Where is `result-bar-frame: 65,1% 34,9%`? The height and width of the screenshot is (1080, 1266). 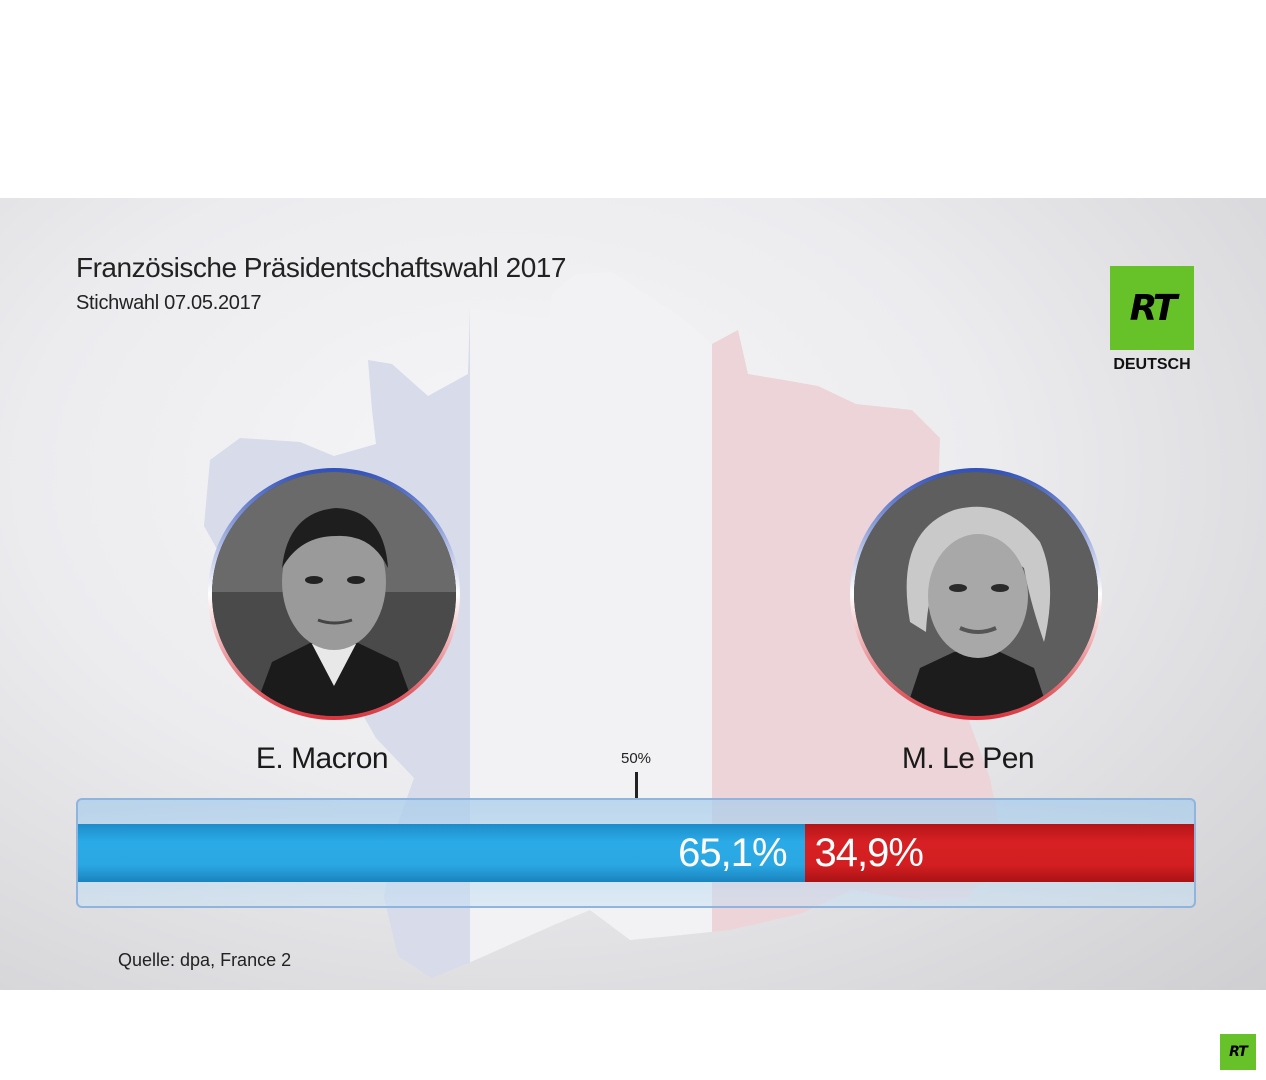
result-bar-frame: 65,1% 34,9% is located at coordinates (636, 853).